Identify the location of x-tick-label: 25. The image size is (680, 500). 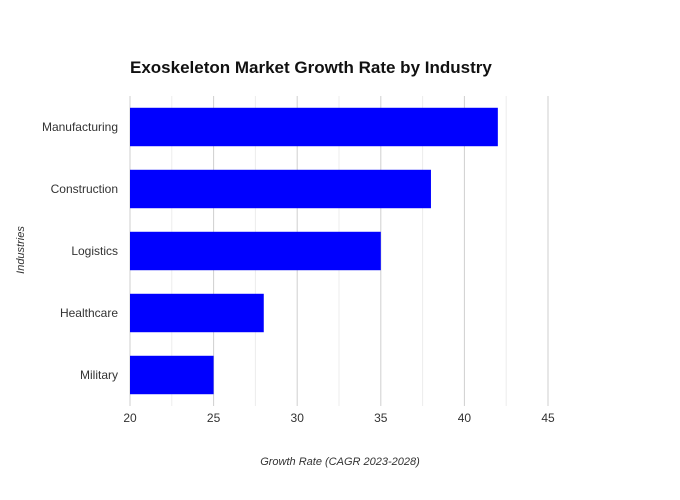
(214, 418).